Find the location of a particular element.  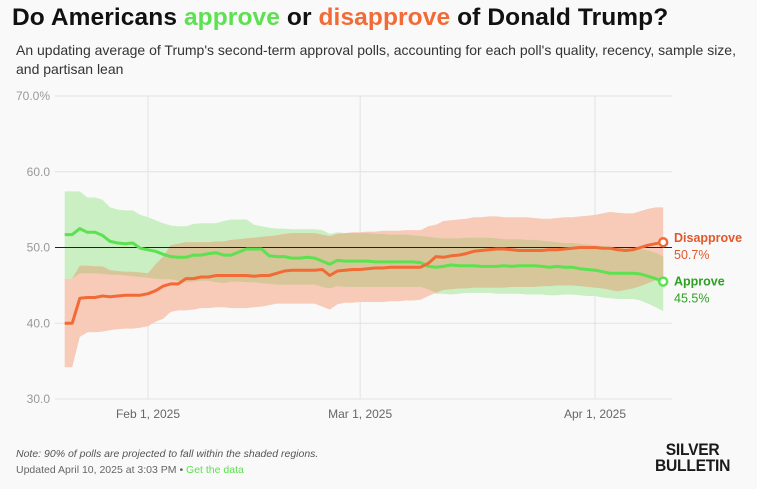

overlap-band is located at coordinates (364, 263).